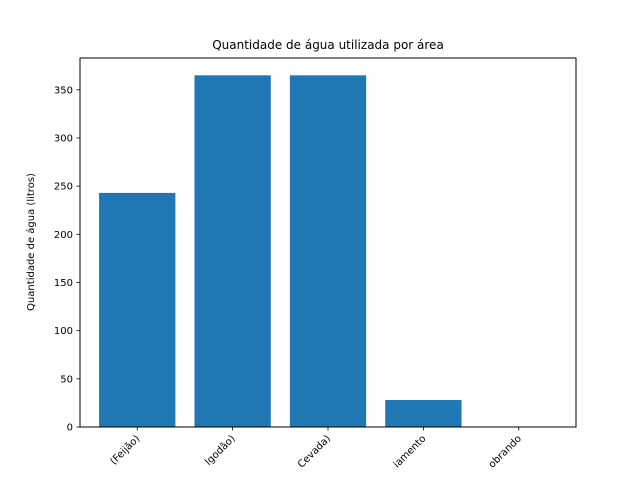  Describe the element at coordinates (63, 235) in the screenshot. I see `y-tick-label: 200` at that location.